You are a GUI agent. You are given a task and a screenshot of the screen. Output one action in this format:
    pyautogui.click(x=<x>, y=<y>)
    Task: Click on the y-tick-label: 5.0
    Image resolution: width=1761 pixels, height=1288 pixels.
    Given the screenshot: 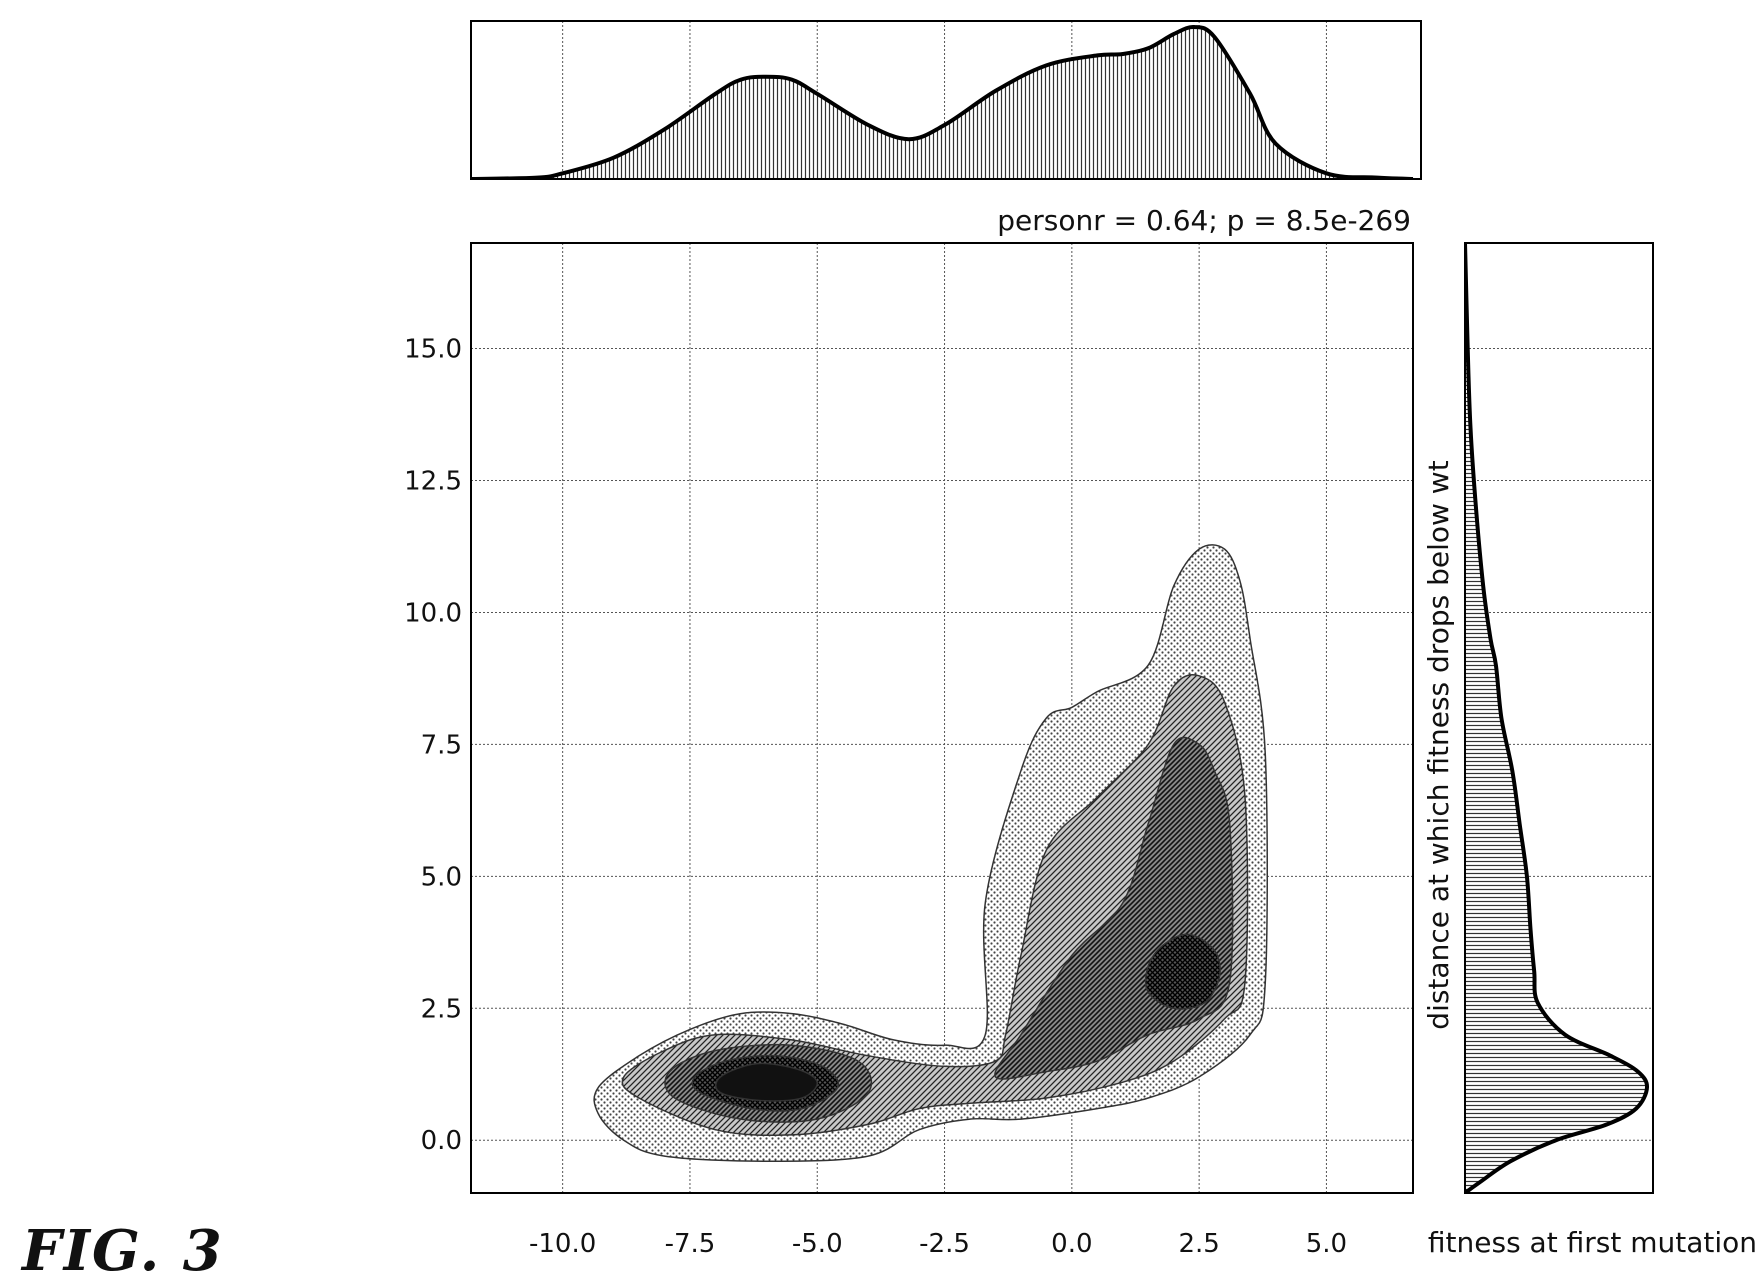 What is the action you would take?
    pyautogui.click(x=441, y=877)
    